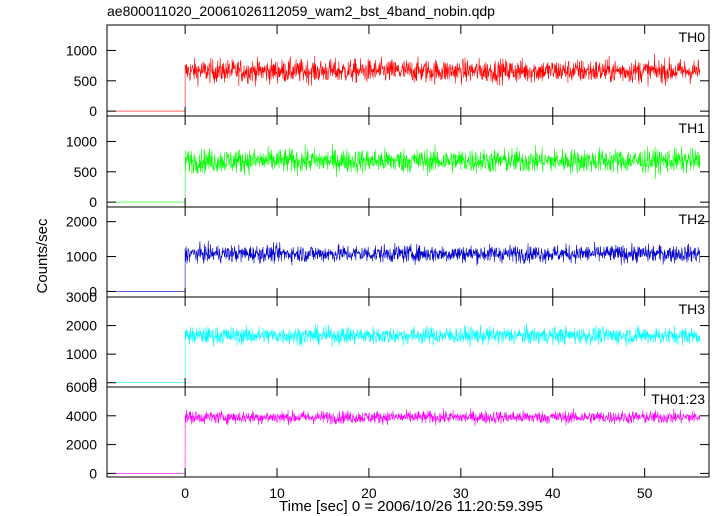 This screenshot has width=717, height=516. What do you see at coordinates (461, 493) in the screenshot?
I see `x-tick-label: 30` at bounding box center [461, 493].